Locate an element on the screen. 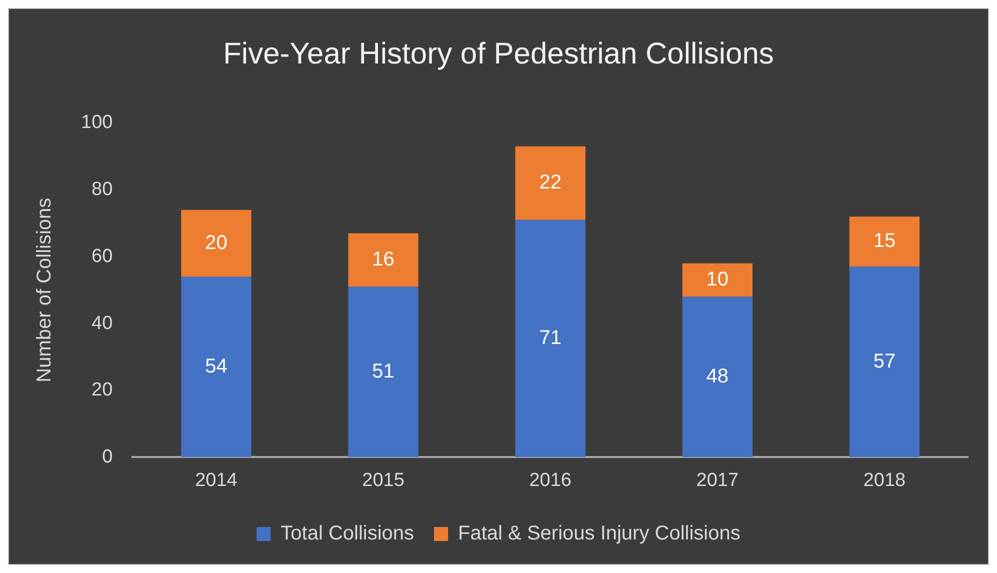  data-label: 20 is located at coordinates (216, 243).